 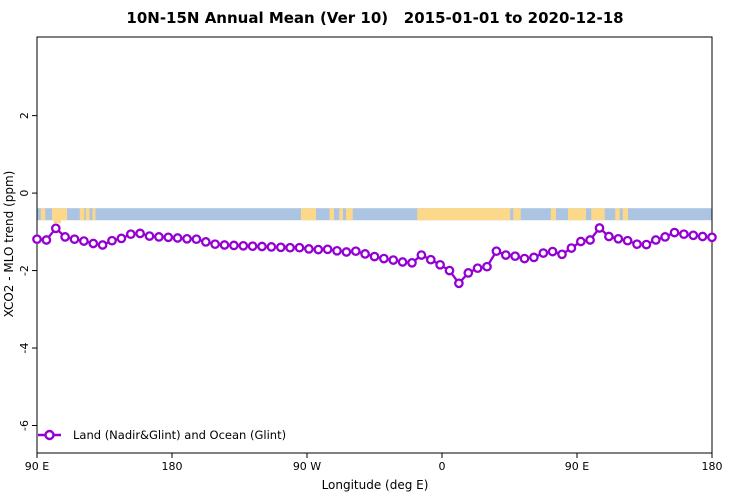 I want to click on map-band, so click(x=374, y=216).